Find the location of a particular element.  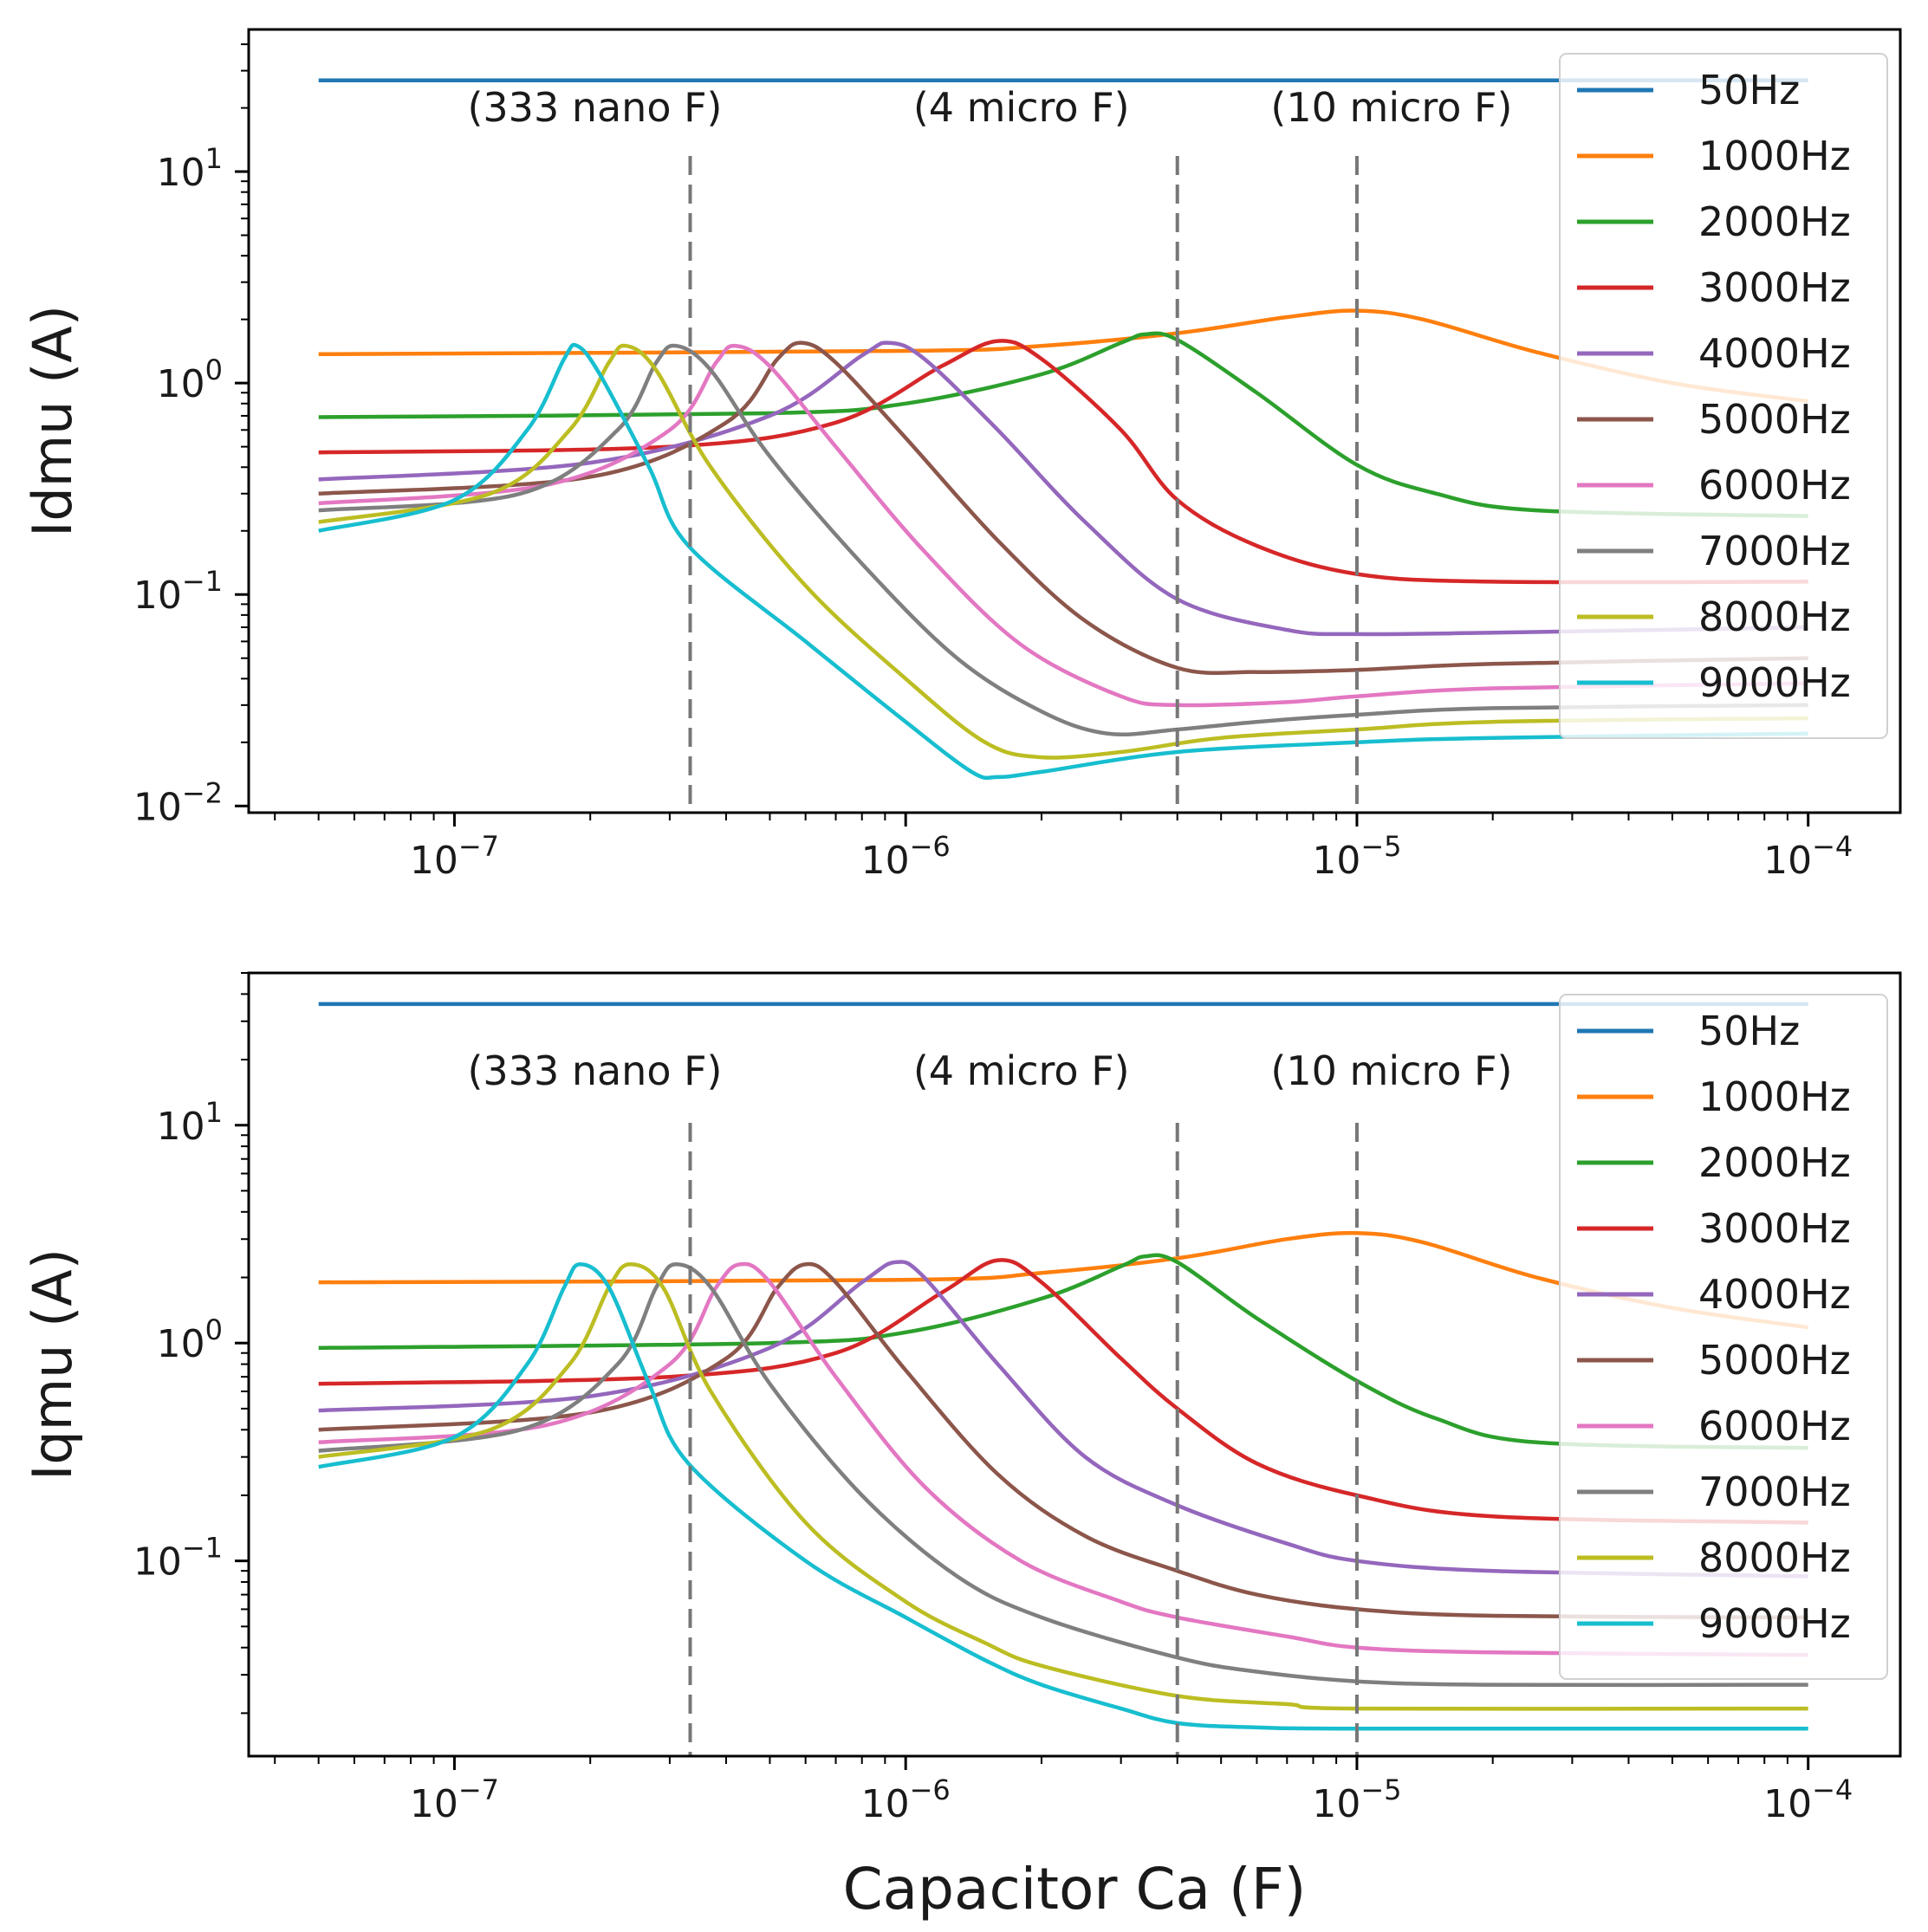

y-tick-label: 10⁻² is located at coordinates (178, 802).